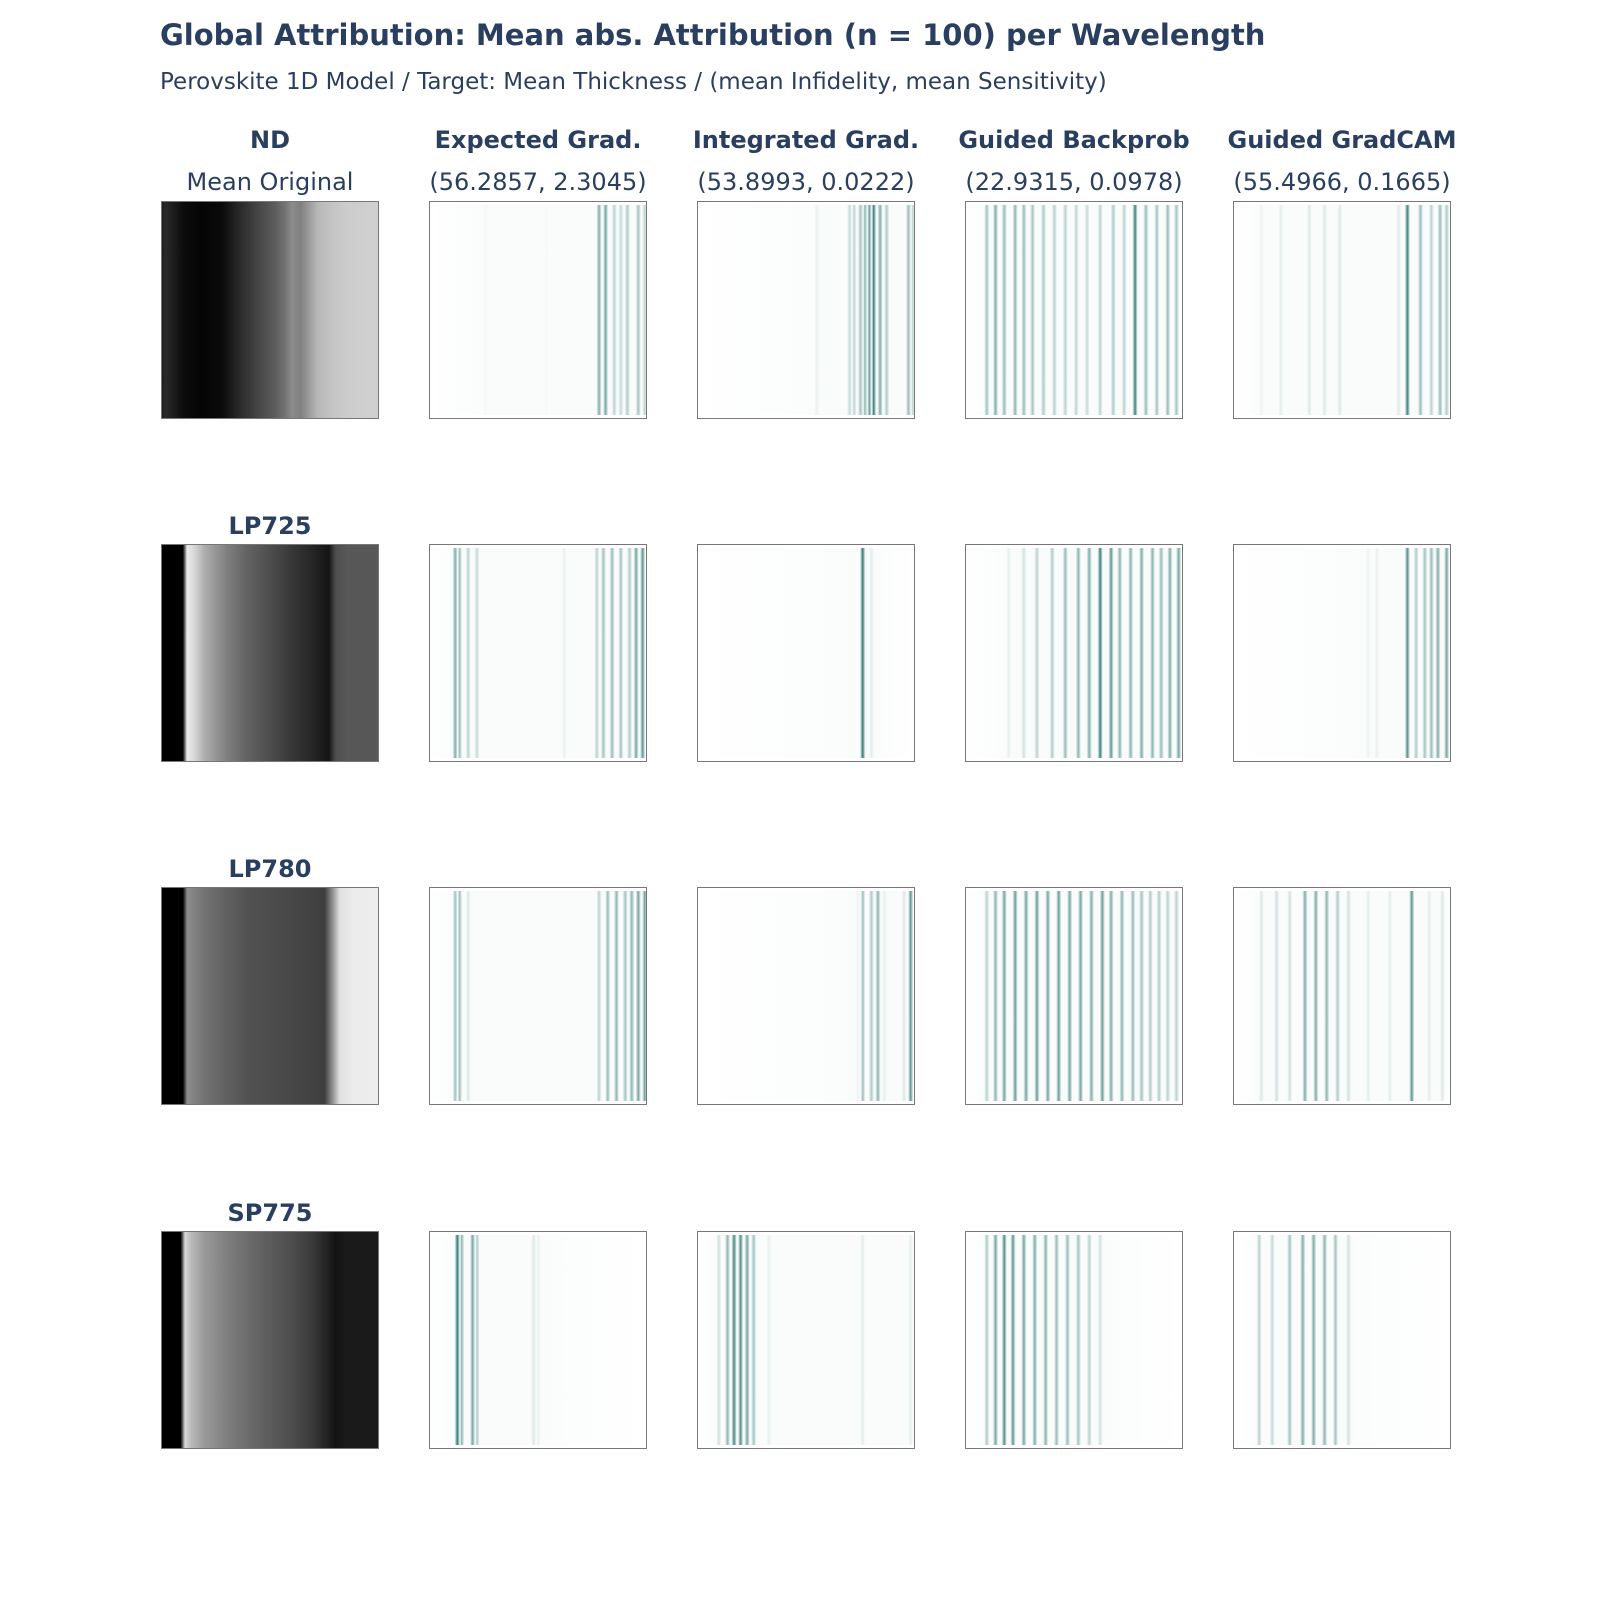  I want to click on panel-lp725-guided-backprob, so click(1074, 653).